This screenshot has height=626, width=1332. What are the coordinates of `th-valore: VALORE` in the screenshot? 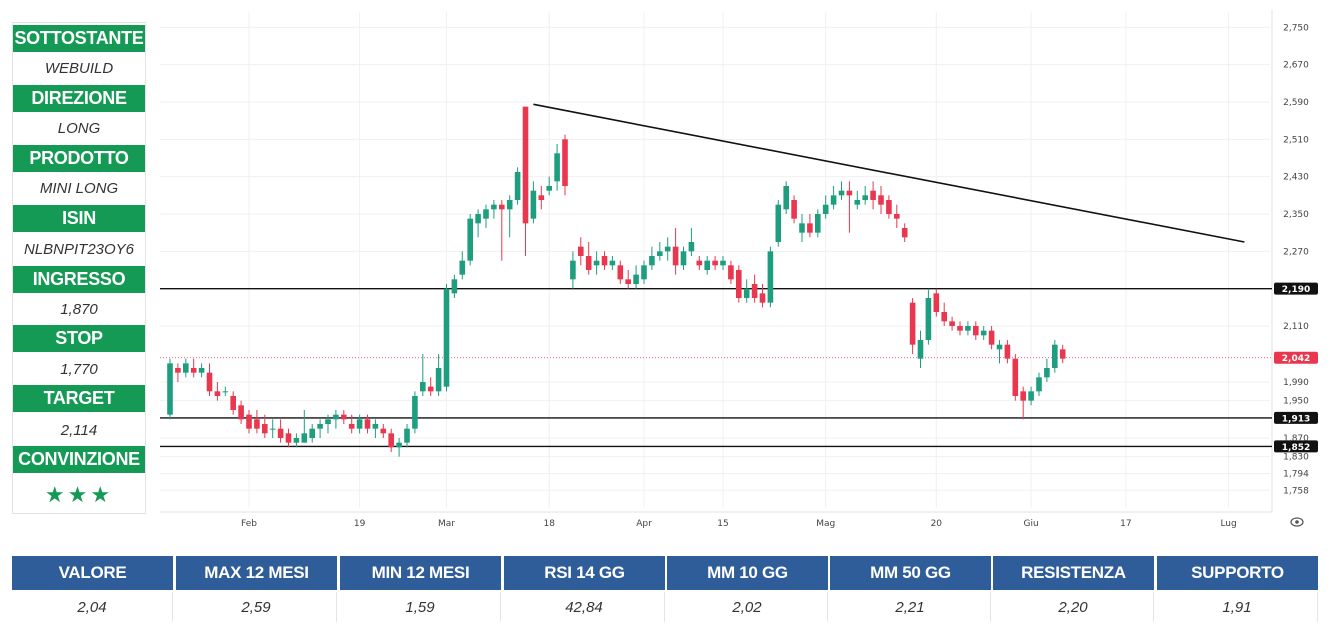 It's located at (92, 573).